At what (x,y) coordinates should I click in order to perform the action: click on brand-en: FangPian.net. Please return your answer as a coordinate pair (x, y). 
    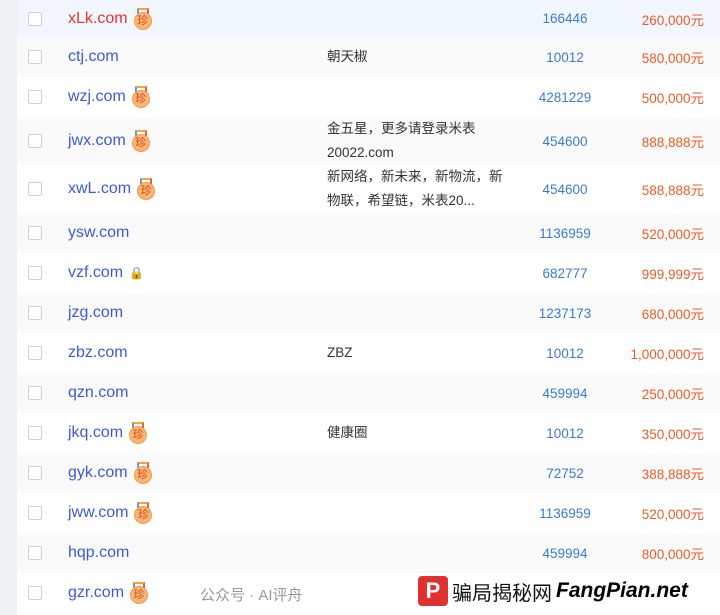
    Looking at the image, I should click on (622, 590).